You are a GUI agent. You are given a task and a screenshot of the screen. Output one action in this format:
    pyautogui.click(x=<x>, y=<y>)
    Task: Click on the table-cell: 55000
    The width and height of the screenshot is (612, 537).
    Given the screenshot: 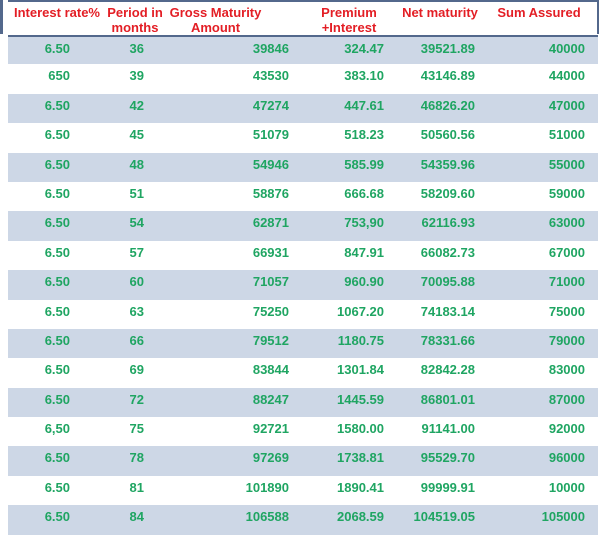 What is the action you would take?
    pyautogui.click(x=566, y=164)
    